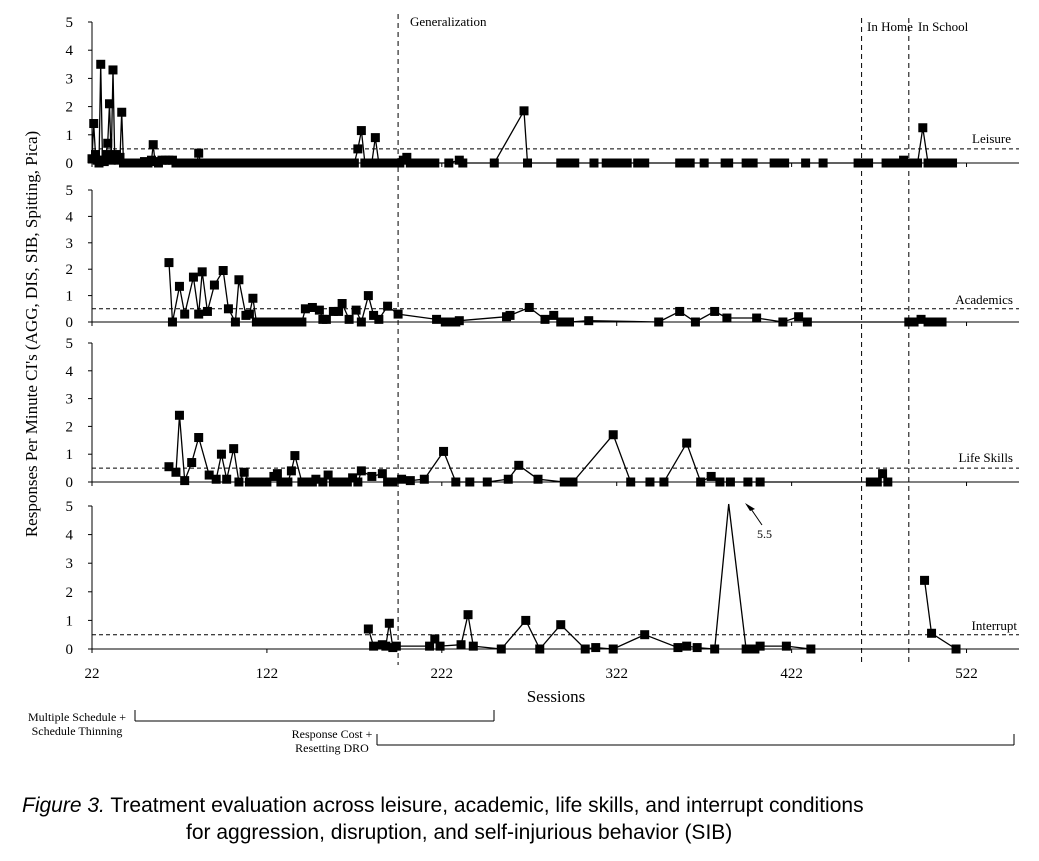  What do you see at coordinates (985, 457) in the screenshot?
I see `panel-label-life-skills: Life Skills` at bounding box center [985, 457].